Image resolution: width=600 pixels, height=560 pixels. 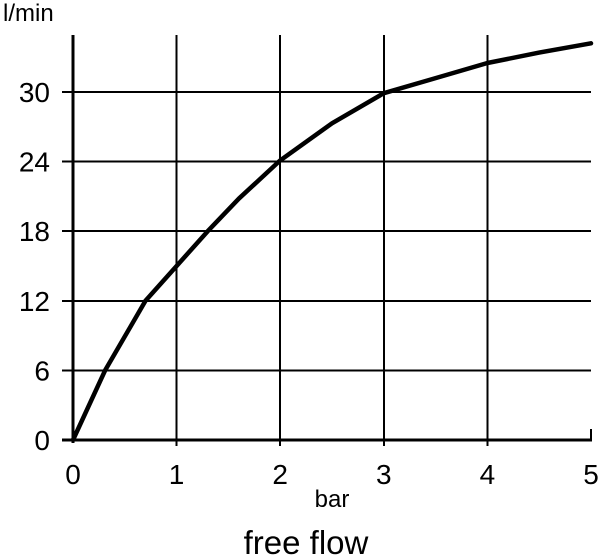 What do you see at coordinates (42, 370) in the screenshot?
I see `y-tick-label: 6` at bounding box center [42, 370].